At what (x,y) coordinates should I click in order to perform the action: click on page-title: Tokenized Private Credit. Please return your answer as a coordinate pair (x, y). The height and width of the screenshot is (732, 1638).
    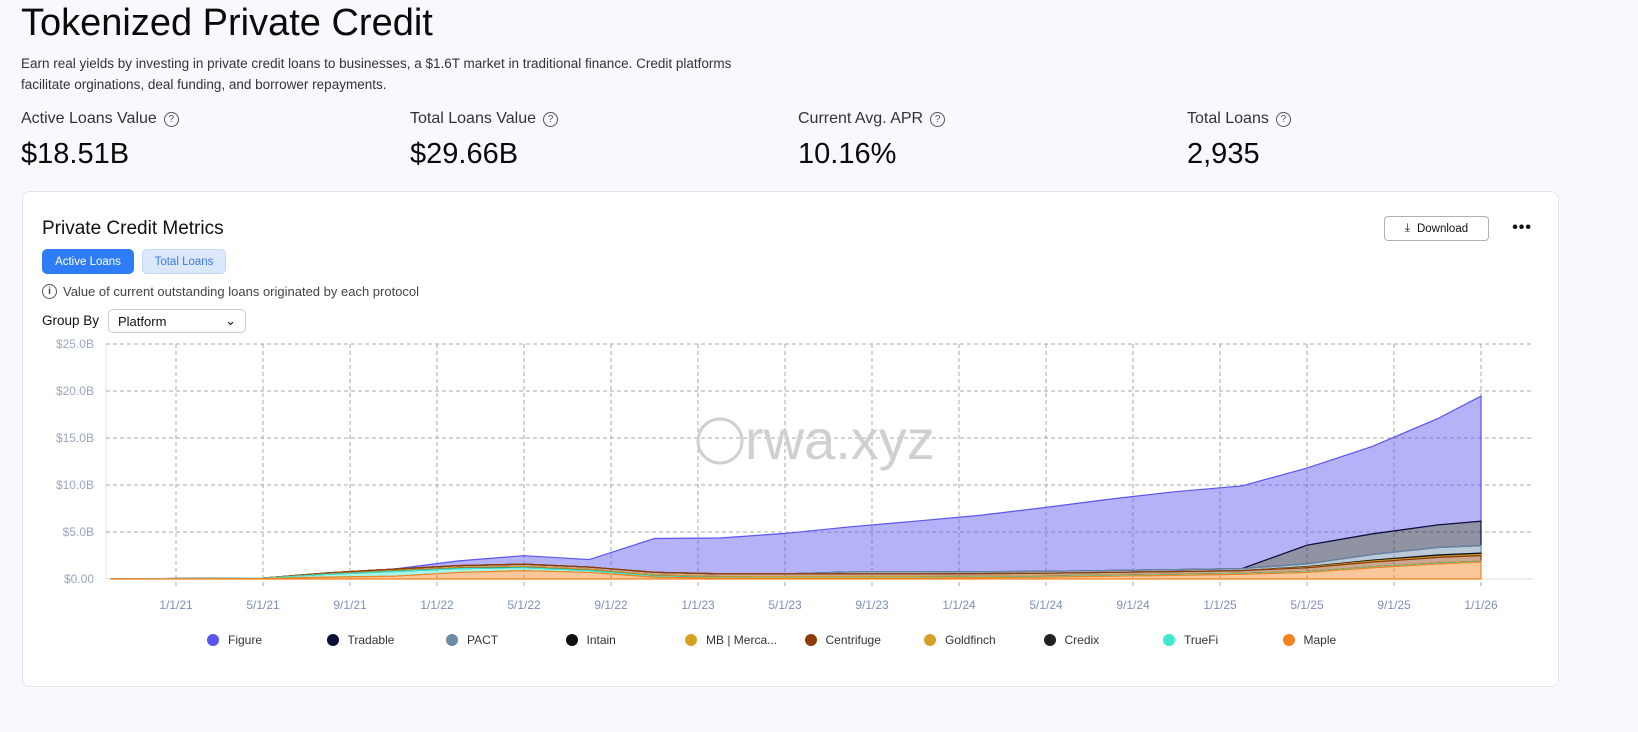
    Looking at the image, I should click on (227, 23).